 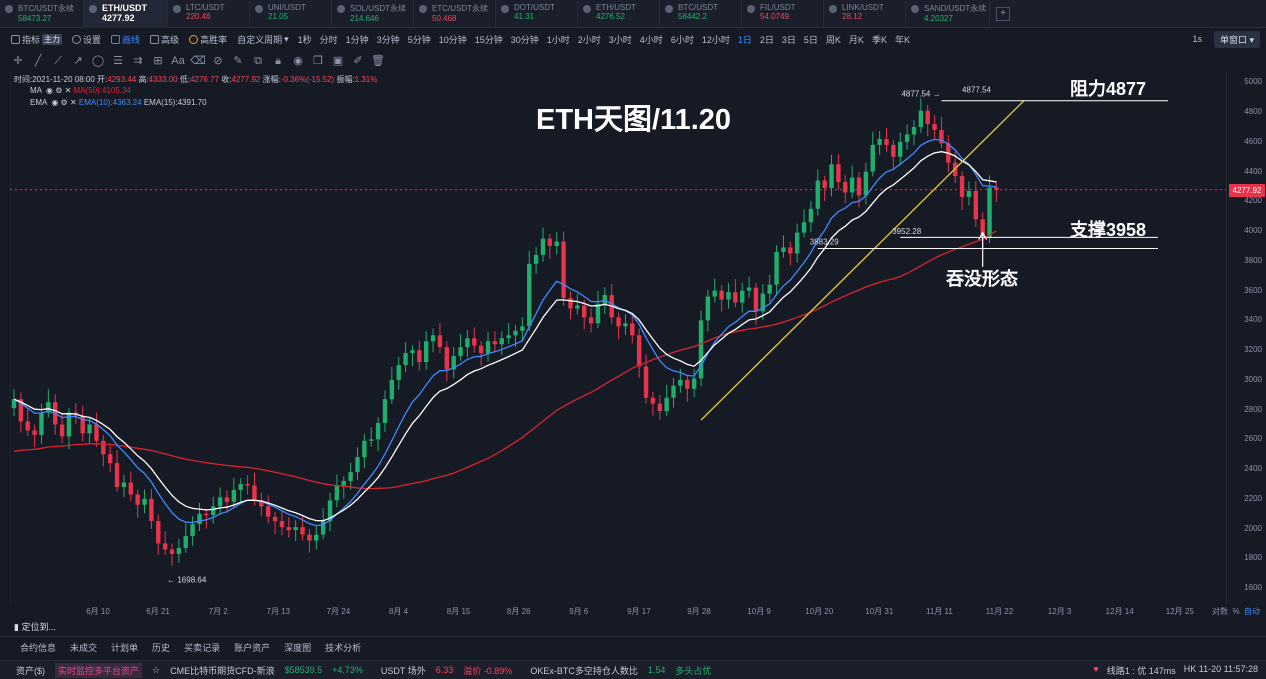 What do you see at coordinates (238, 61) in the screenshot?
I see `ruler-icon: ✎` at bounding box center [238, 61].